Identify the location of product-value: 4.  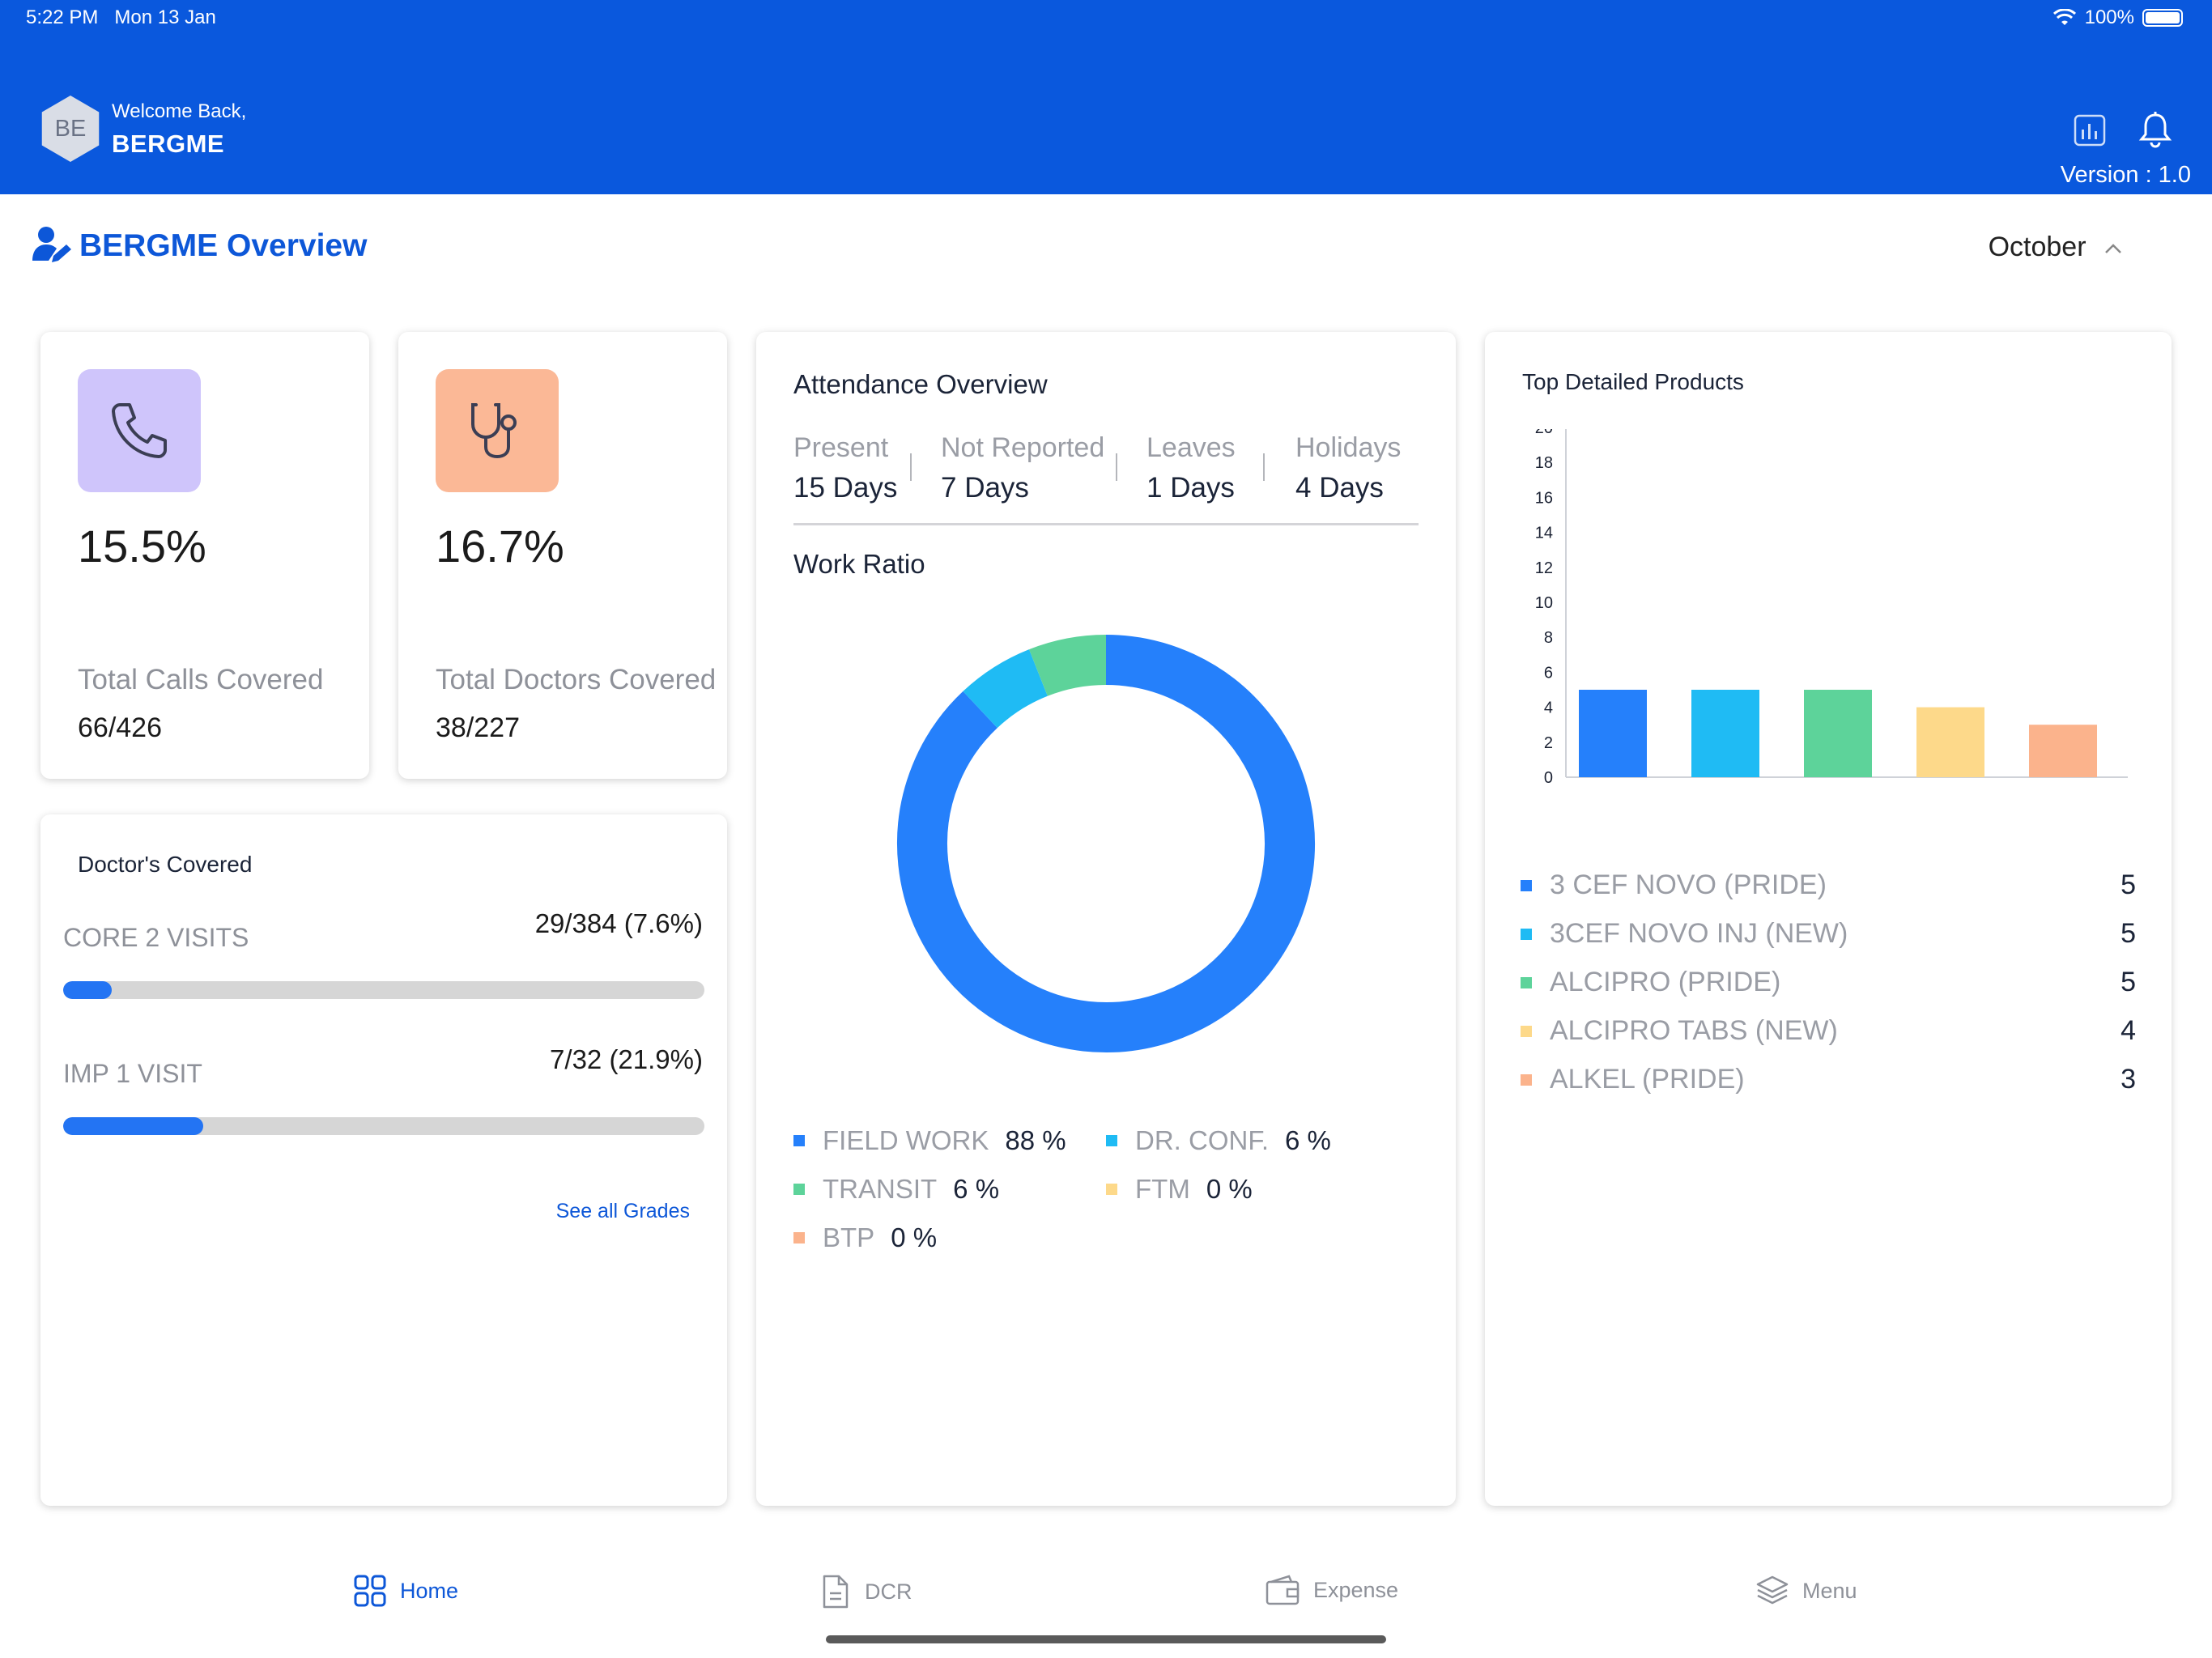
(2129, 1030).